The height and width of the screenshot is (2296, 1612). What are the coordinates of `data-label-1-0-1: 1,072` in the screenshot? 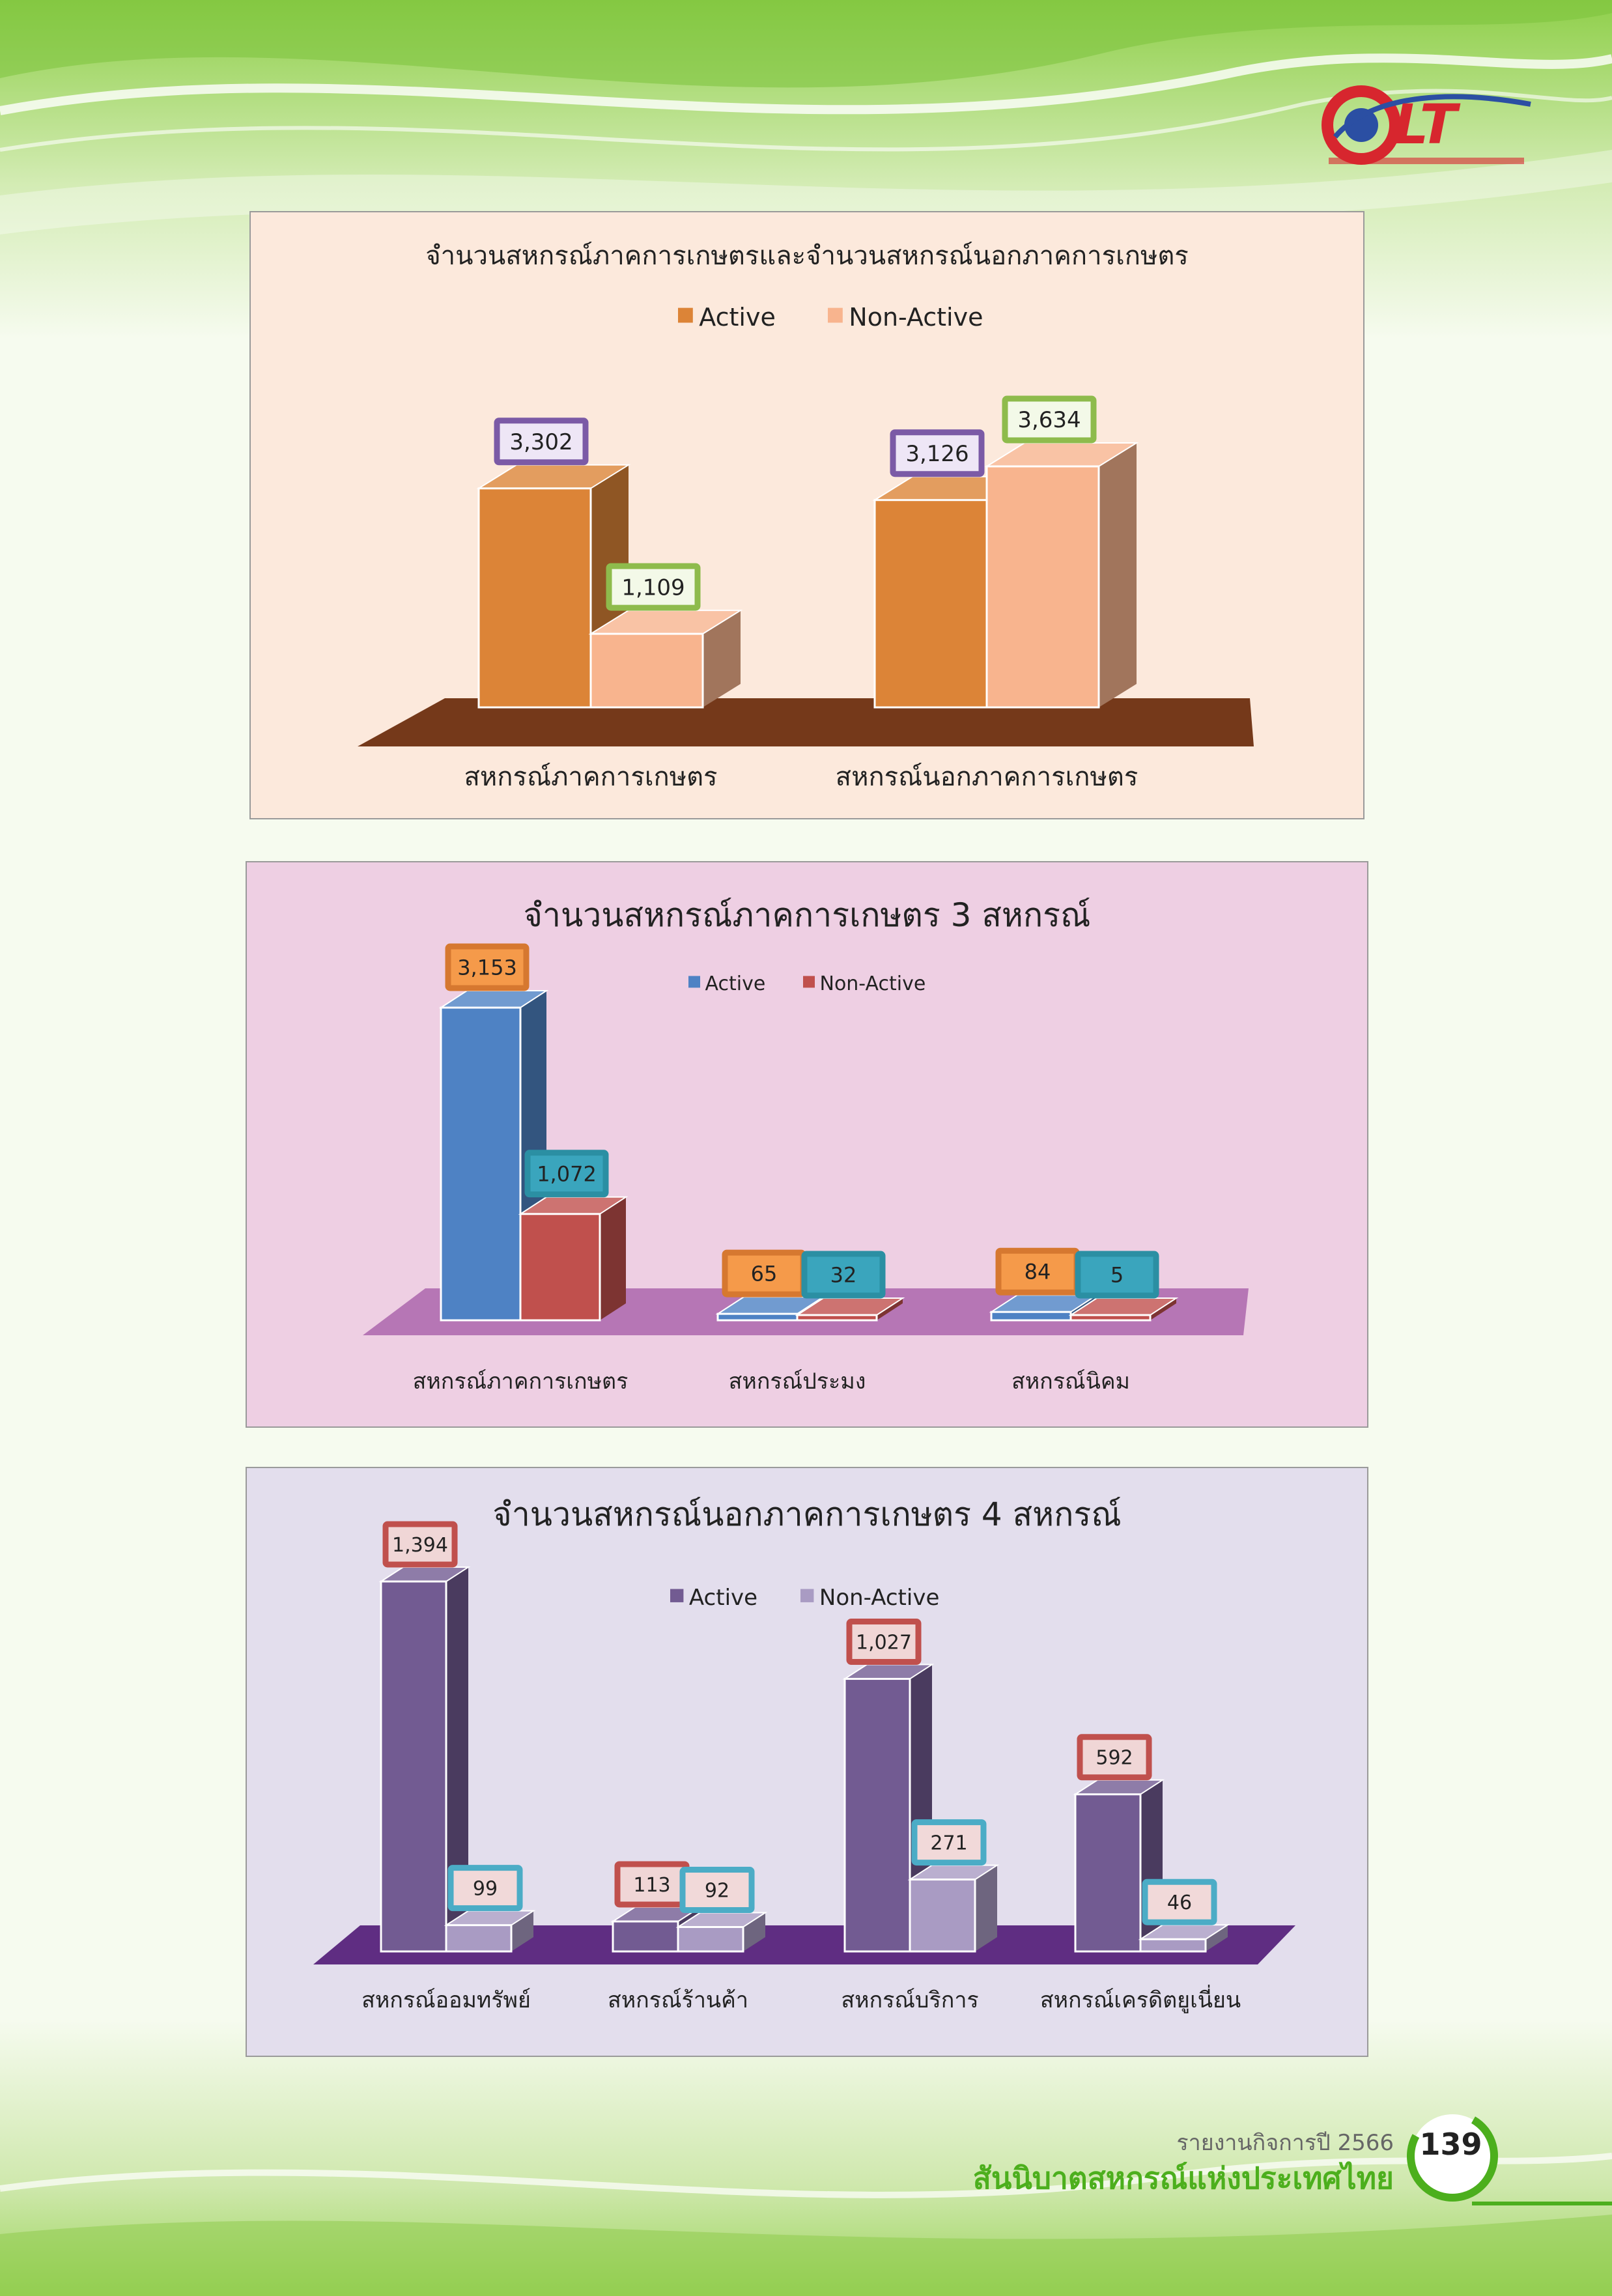 It's located at (567, 1173).